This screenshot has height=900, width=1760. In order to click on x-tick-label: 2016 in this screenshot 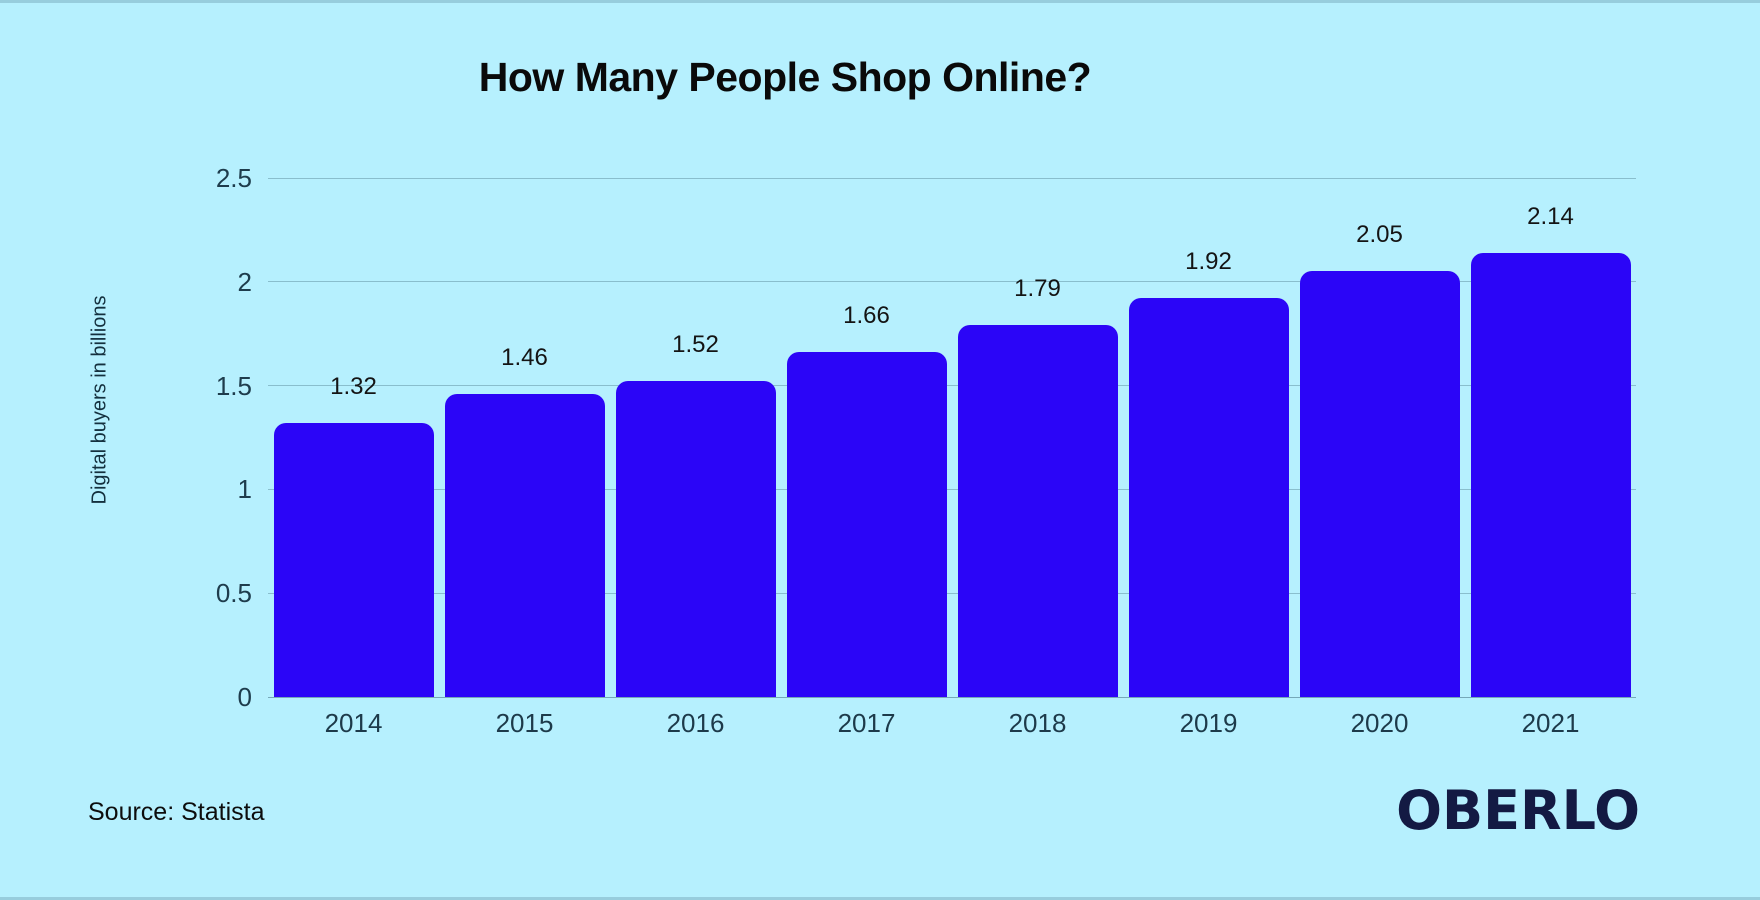, I will do `click(695, 723)`.